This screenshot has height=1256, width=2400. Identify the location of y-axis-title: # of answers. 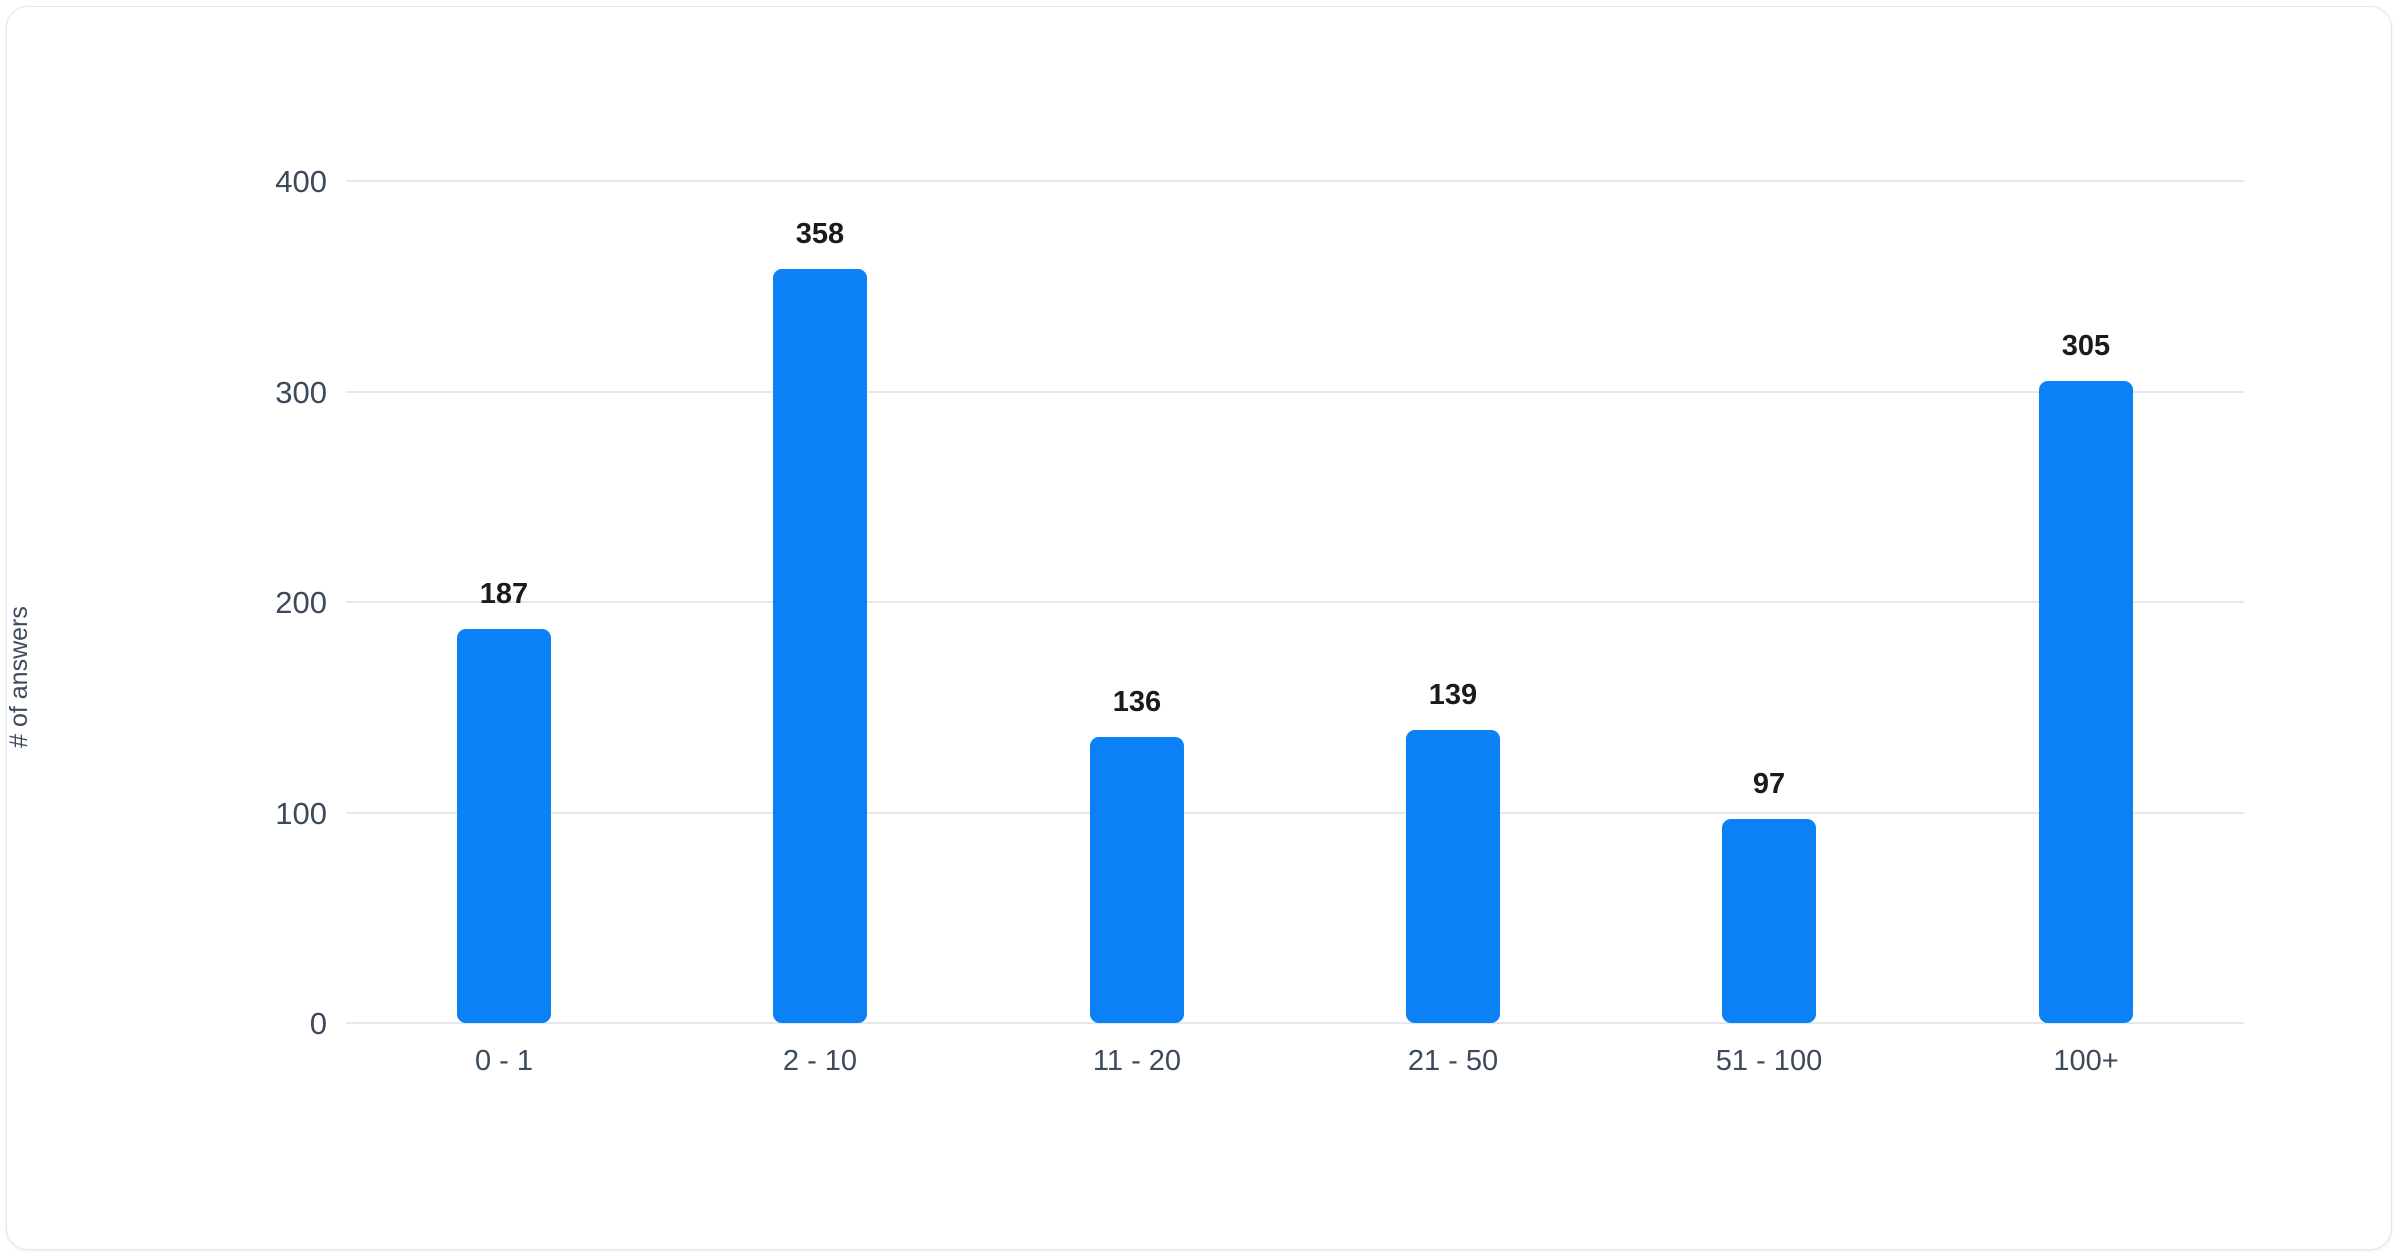
(19, 677).